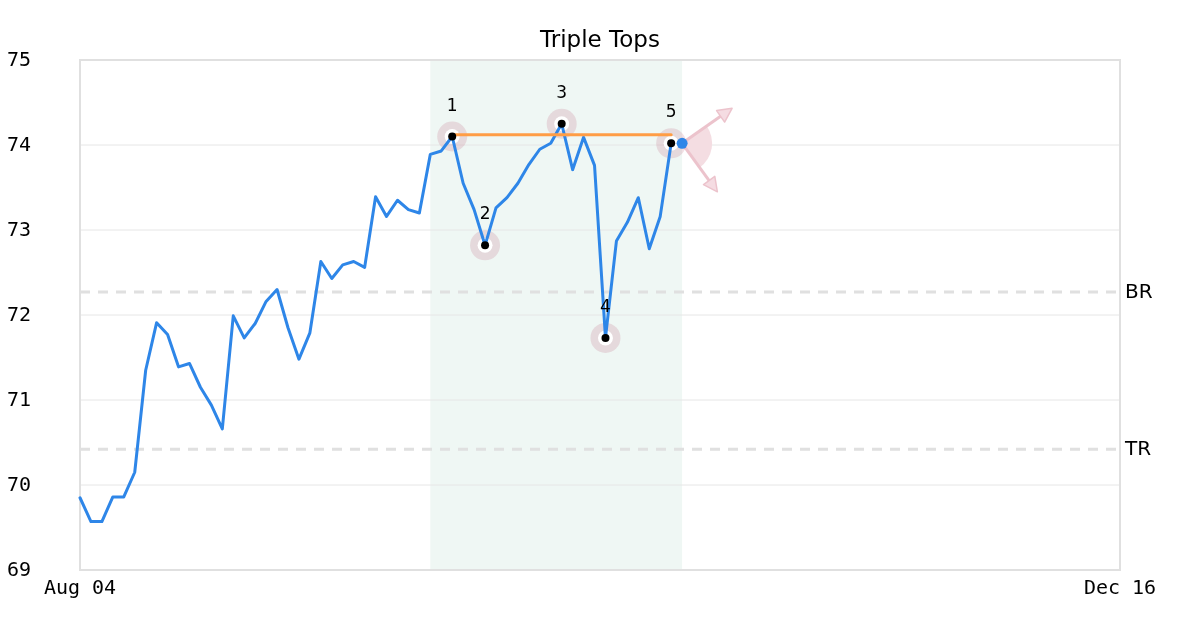 This screenshot has width=1200, height=630. I want to click on y-tick-label: 75, so click(18, 58).